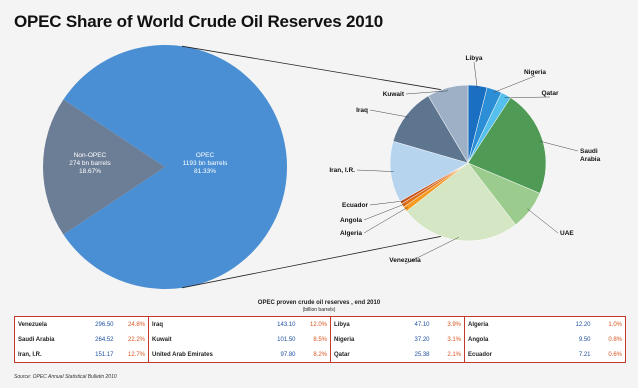 This screenshot has height=388, width=638. Describe the element at coordinates (584, 354) in the screenshot. I see `reserves-value-cell: 7.21` at that location.